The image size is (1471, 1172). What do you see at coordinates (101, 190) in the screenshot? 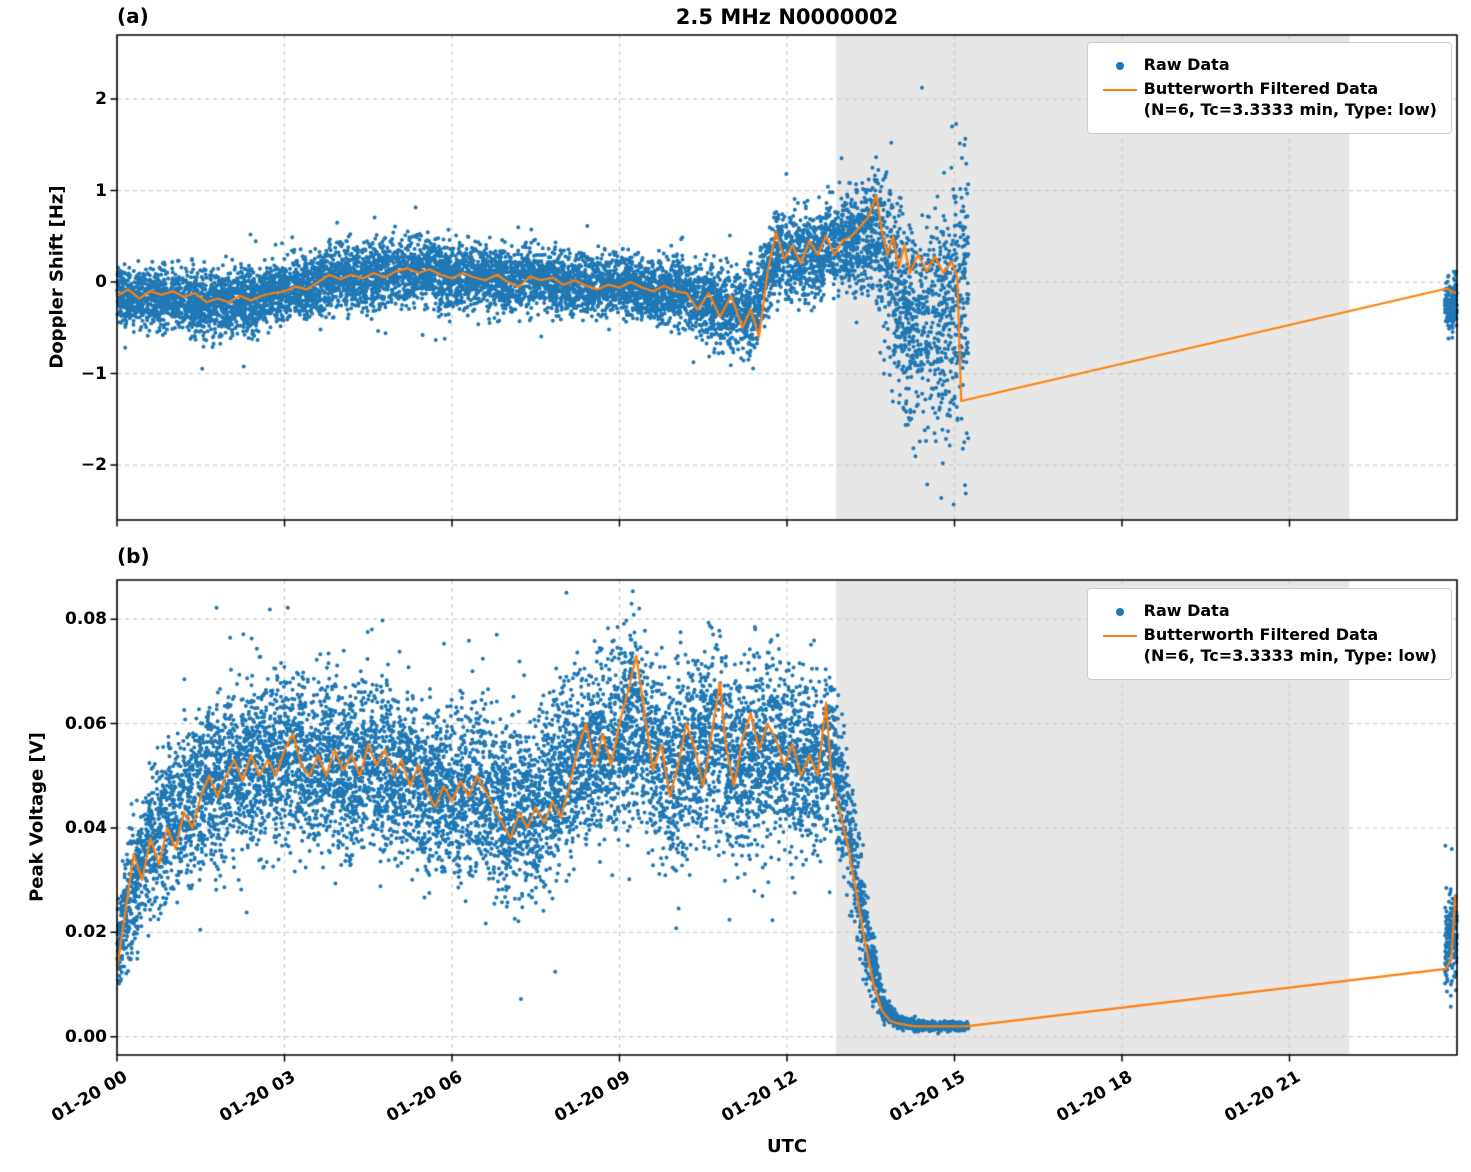
I see `y-tick-label: 1` at bounding box center [101, 190].